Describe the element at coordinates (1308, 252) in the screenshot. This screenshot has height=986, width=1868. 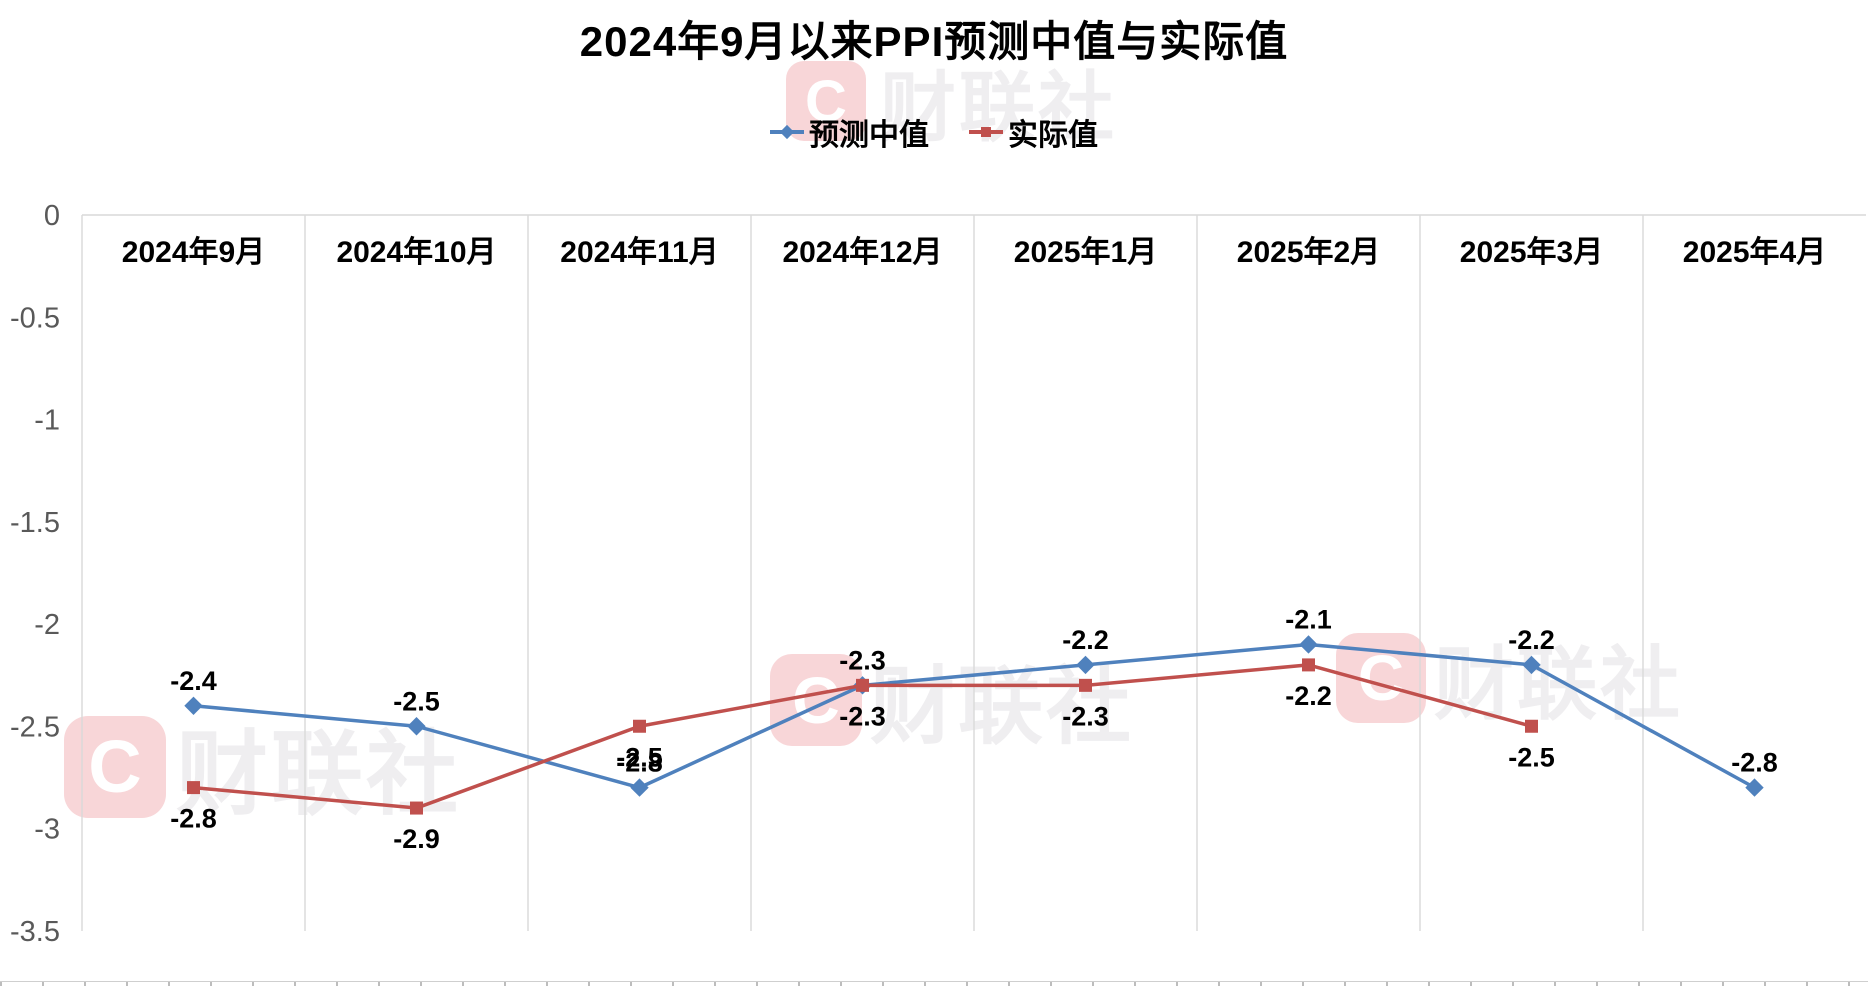
I see `category-label: 2025年2月` at that location.